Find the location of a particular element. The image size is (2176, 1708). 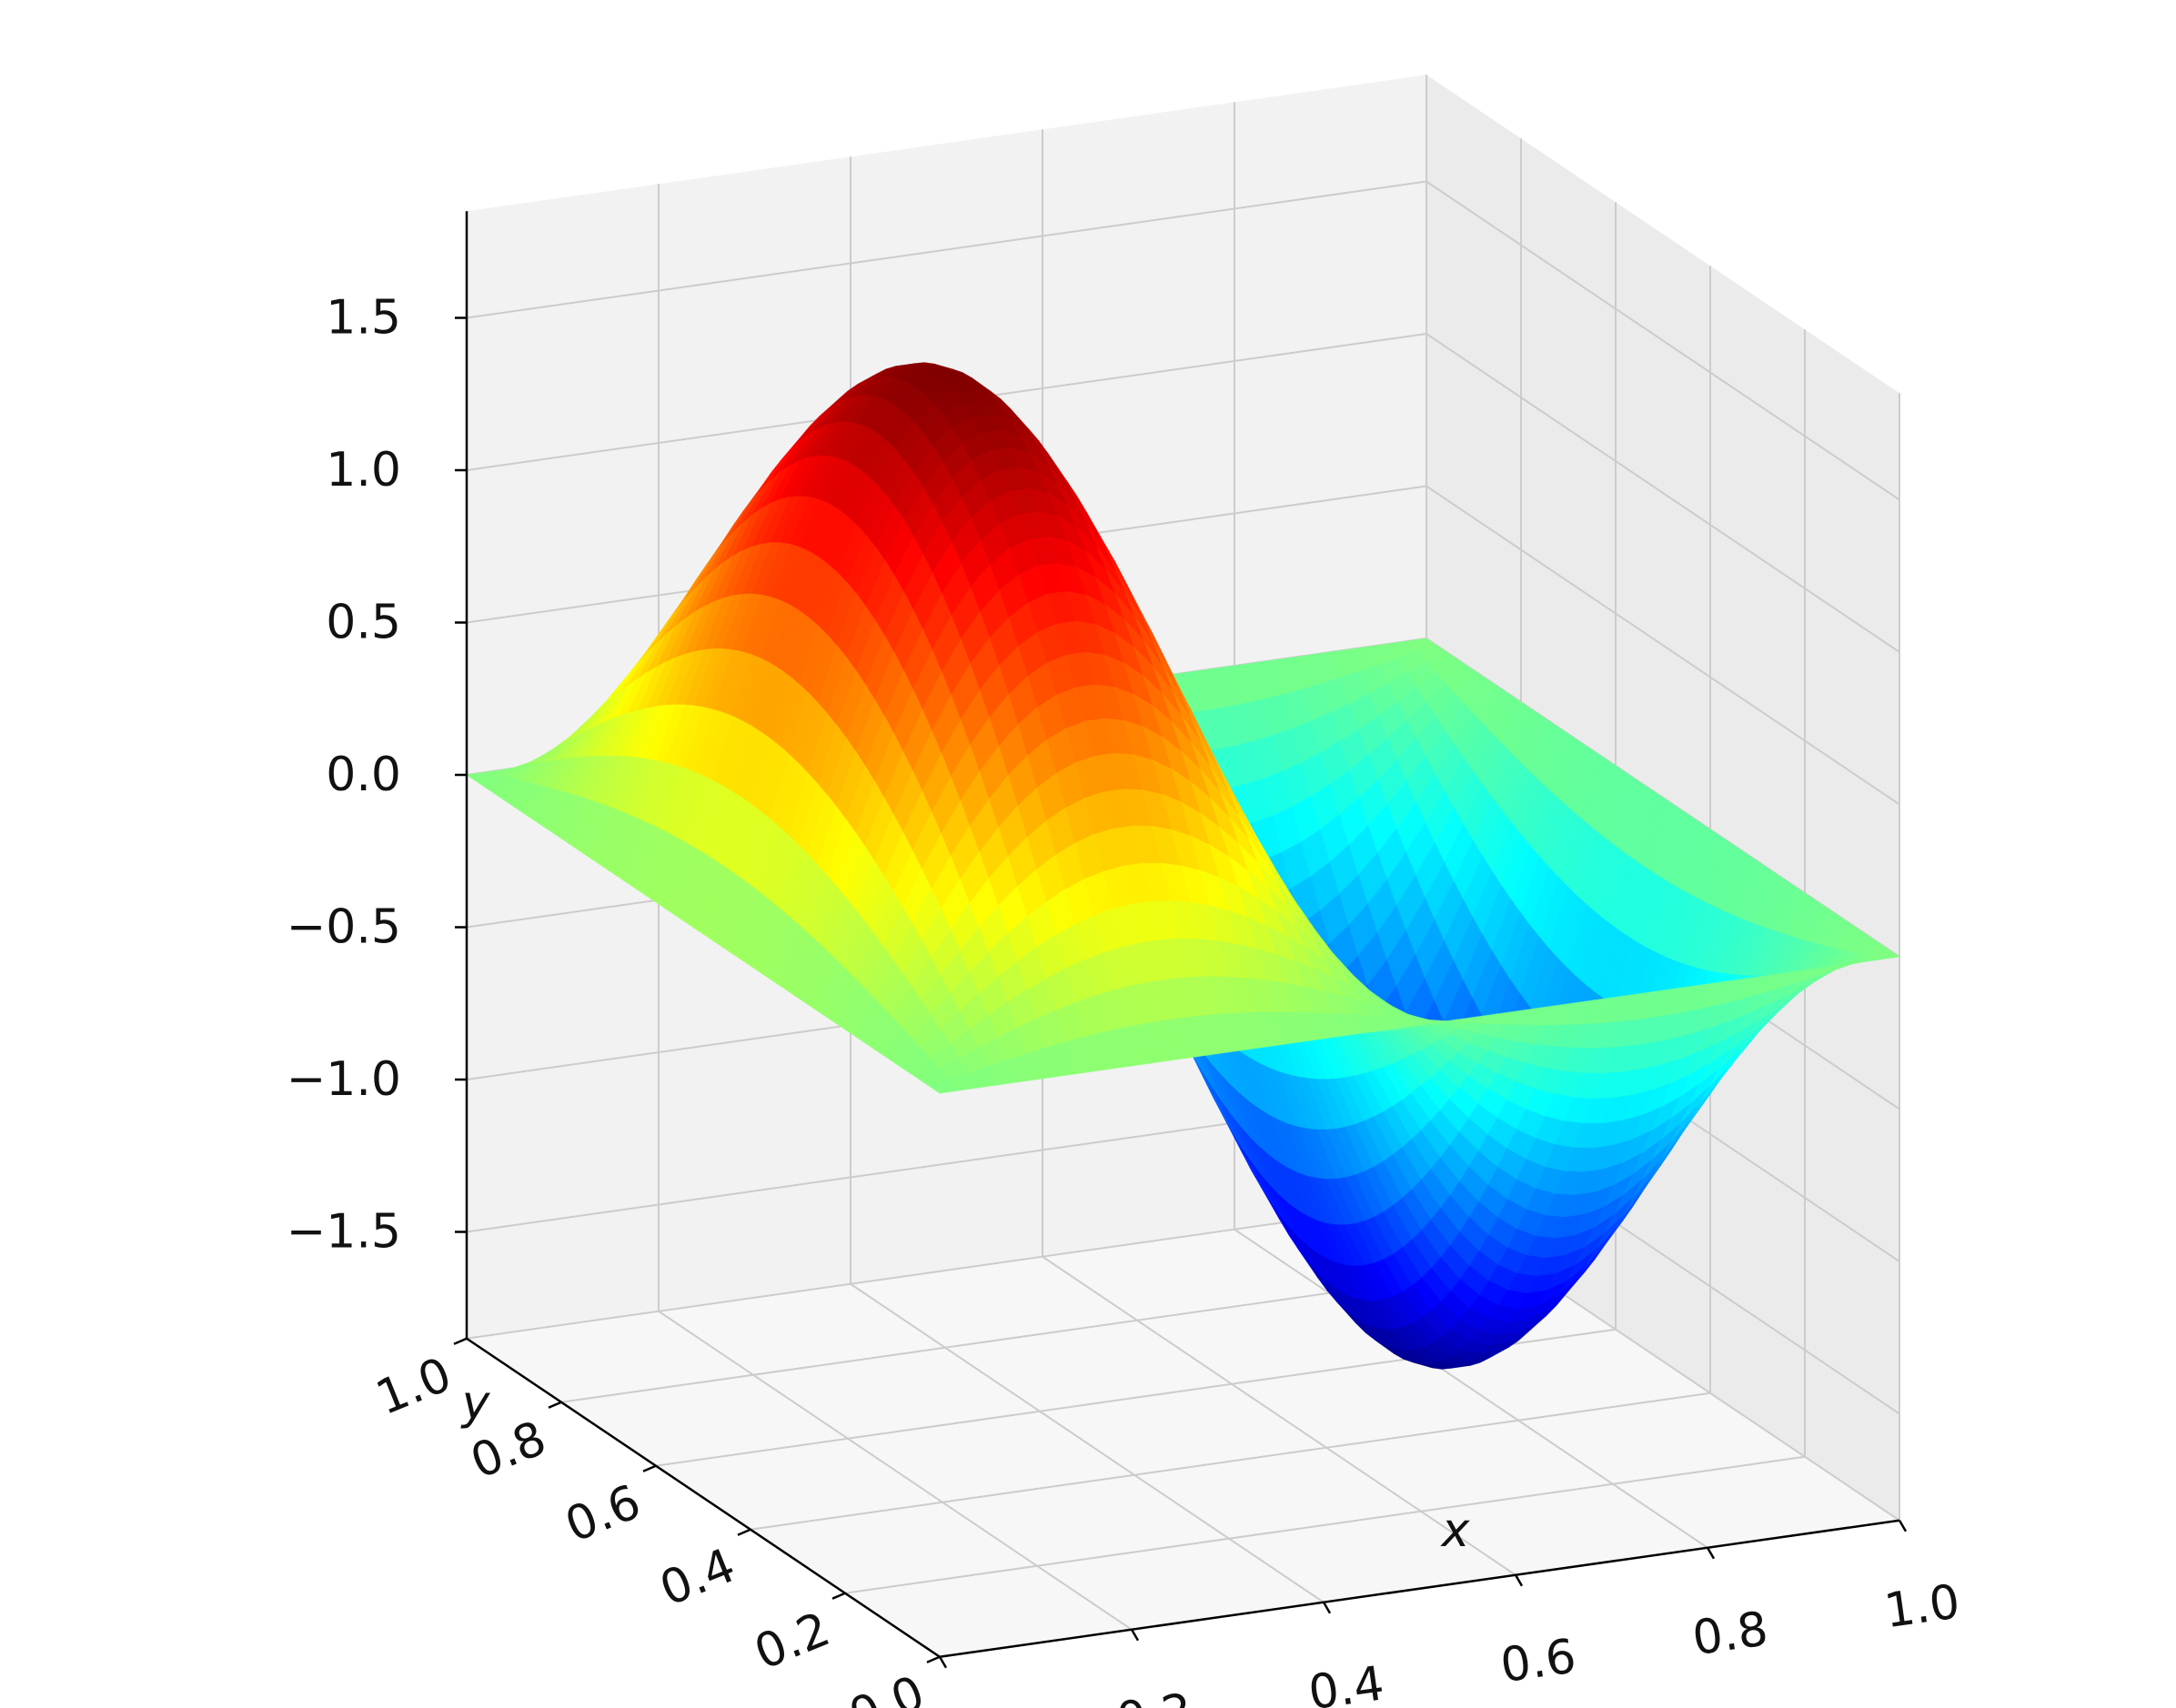

x-tick-label: 0.4 is located at coordinates (1346, 1682).